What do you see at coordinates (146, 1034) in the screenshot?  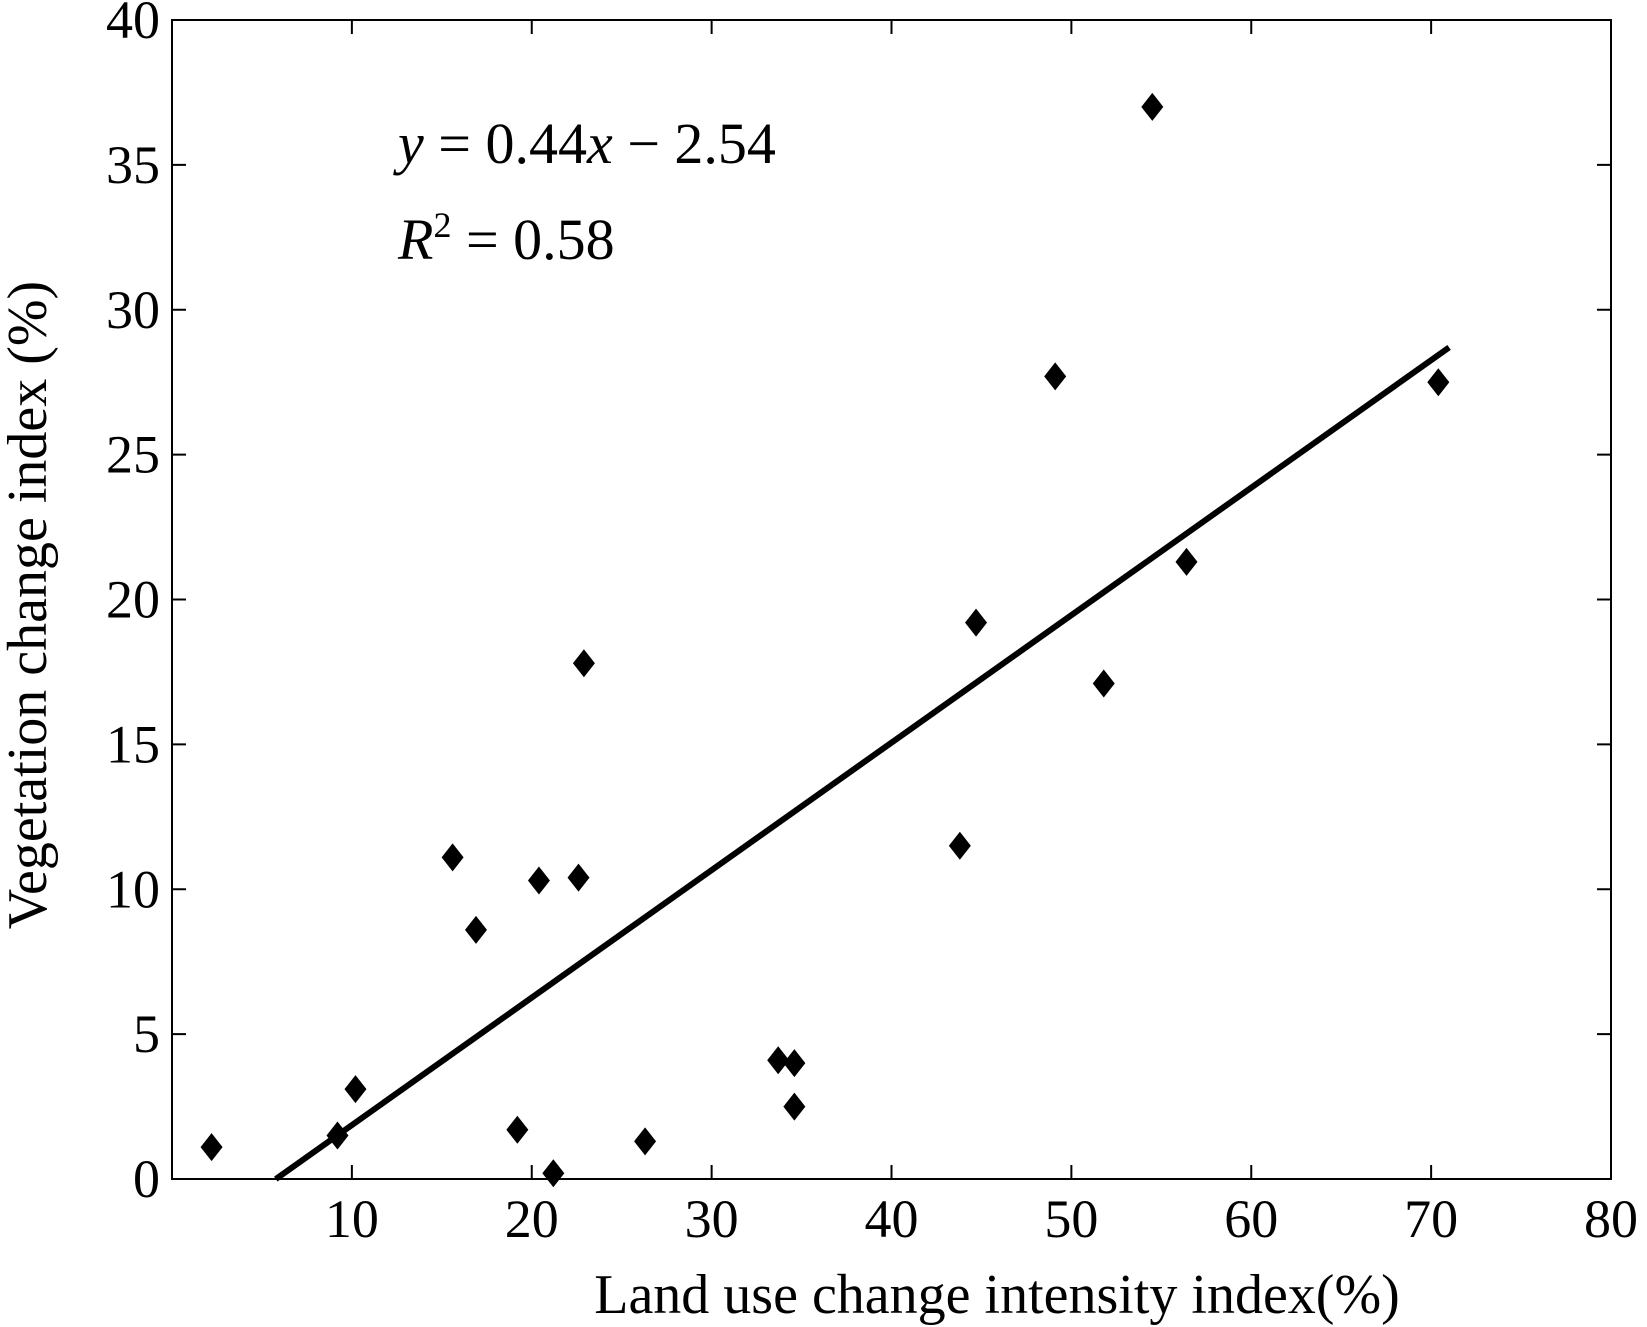 I see `y-tick-label: 5` at bounding box center [146, 1034].